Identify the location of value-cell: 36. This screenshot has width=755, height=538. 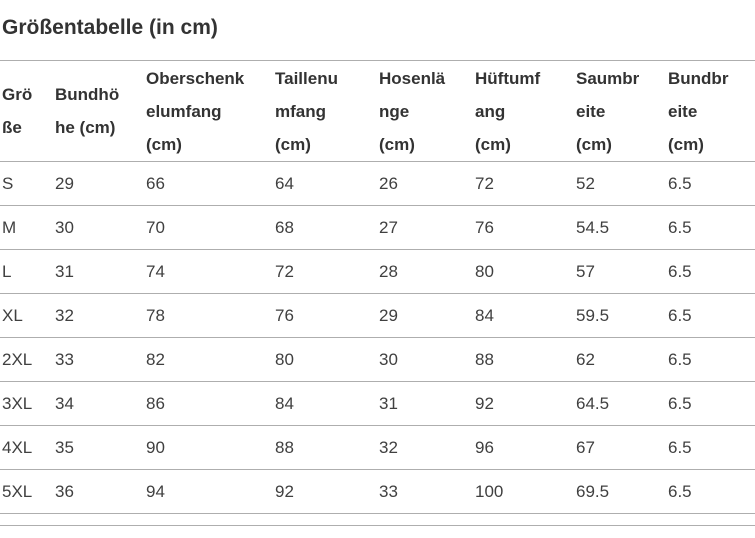
(100, 491).